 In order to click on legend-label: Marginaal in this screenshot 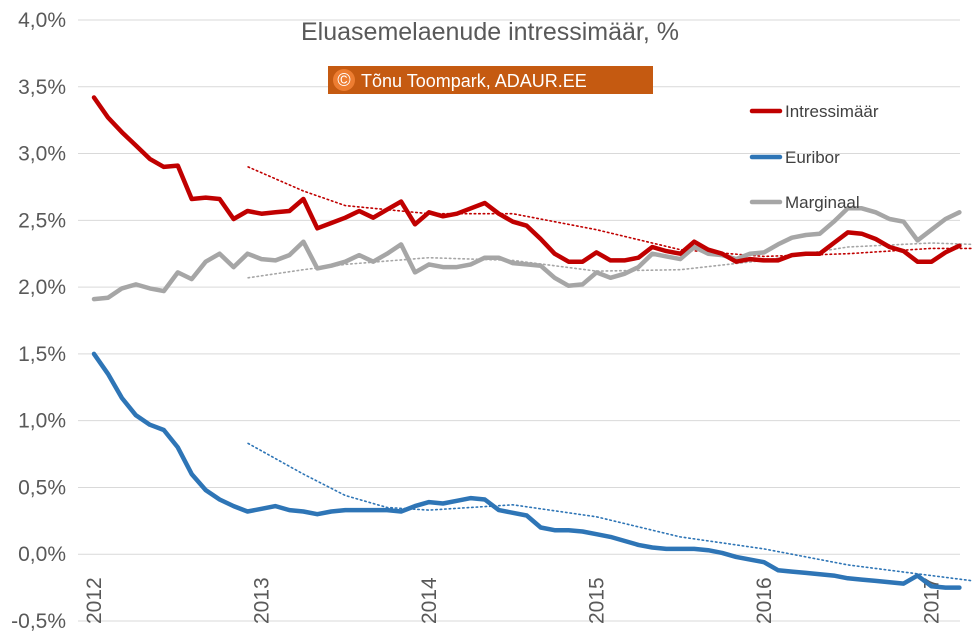, I will do `click(822, 202)`.